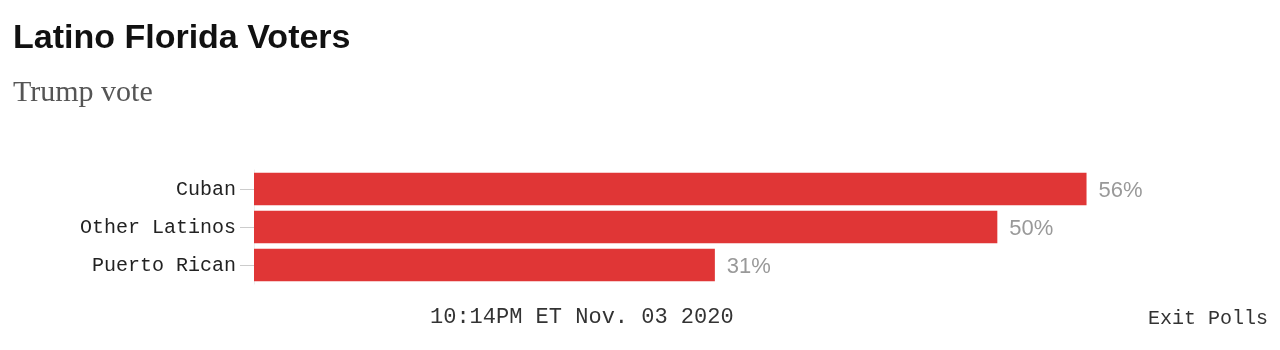 This screenshot has width=1280, height=350. What do you see at coordinates (1031, 227) in the screenshot?
I see `data-label: 50%` at bounding box center [1031, 227].